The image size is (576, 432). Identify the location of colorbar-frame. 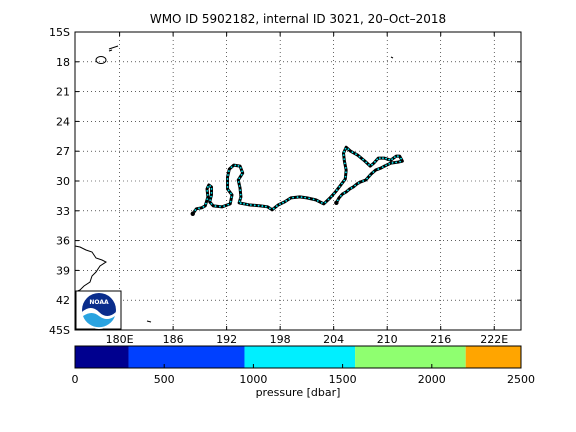
(298, 357).